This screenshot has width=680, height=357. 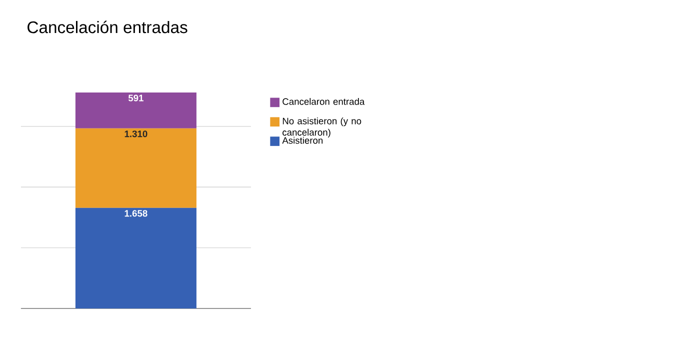 What do you see at coordinates (136, 98) in the screenshot?
I see `data-label: 591` at bounding box center [136, 98].